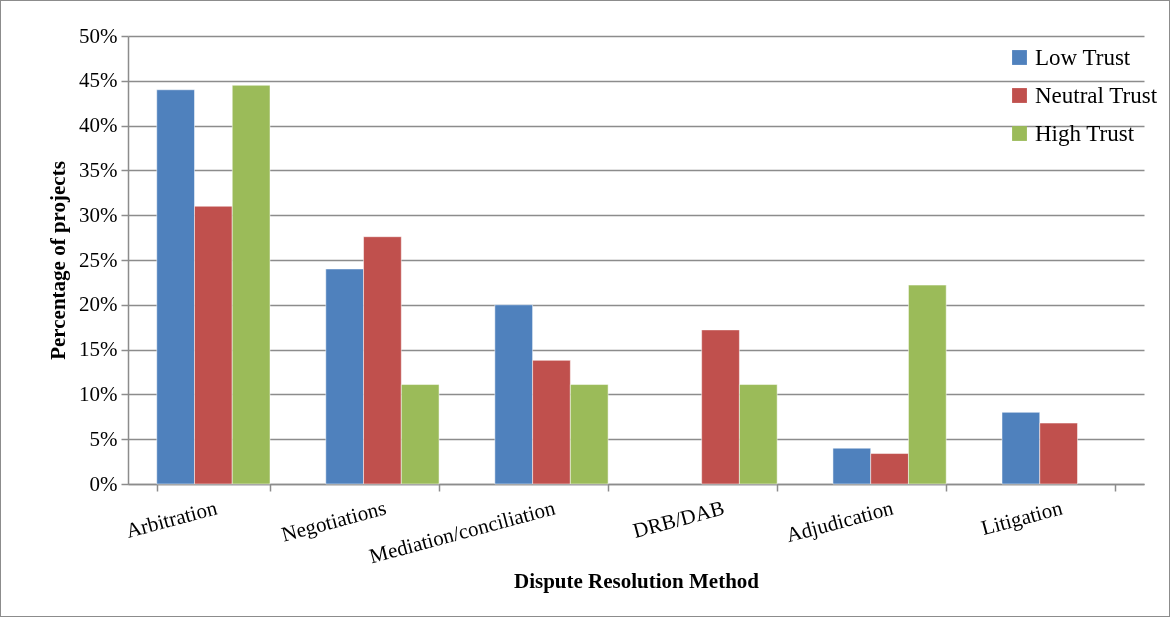  I want to click on y-tick-label: 30%, so click(98, 214).